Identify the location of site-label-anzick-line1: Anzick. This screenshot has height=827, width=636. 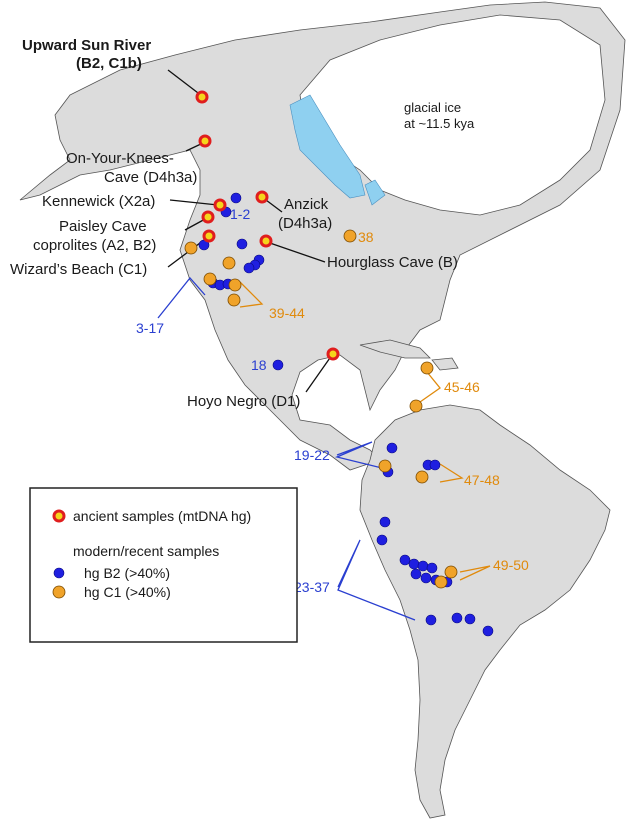
(306, 204).